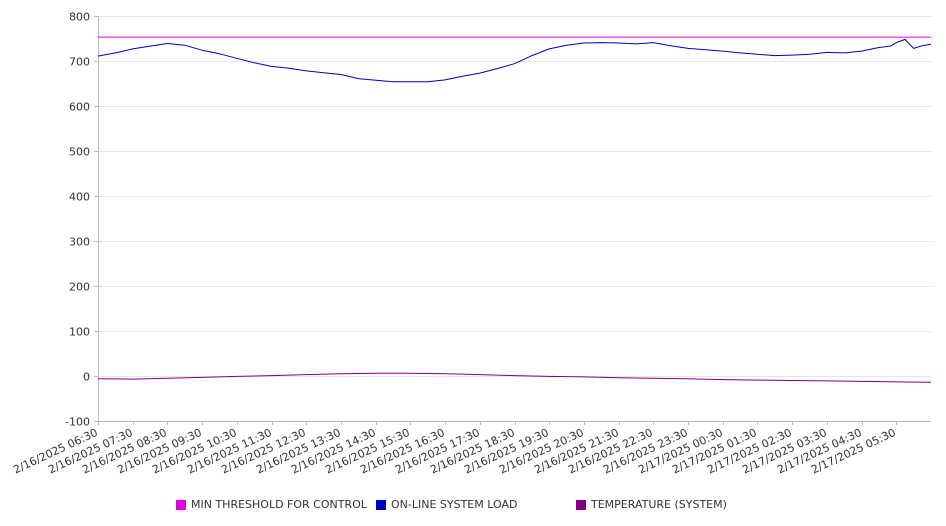  What do you see at coordinates (581, 504) in the screenshot?
I see `legend-swatch-temperature` at bounding box center [581, 504].